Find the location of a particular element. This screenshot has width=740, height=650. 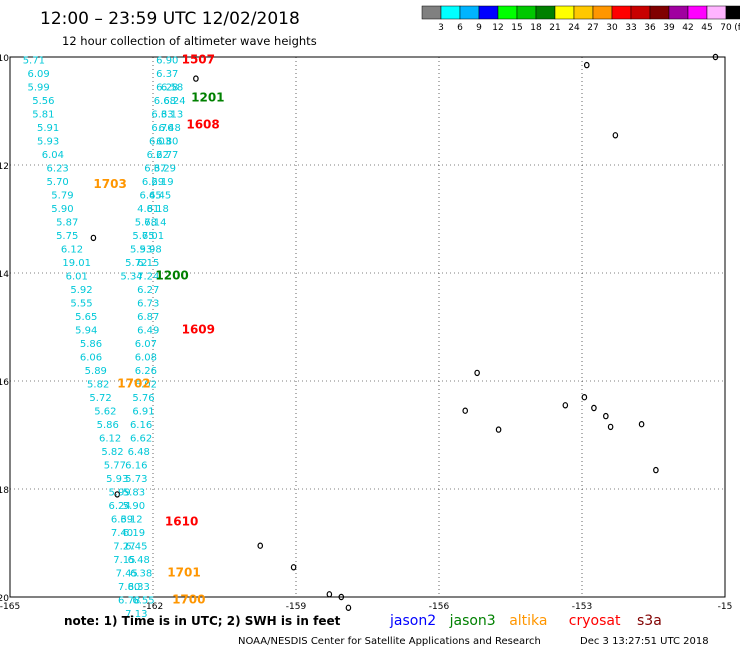

swh-value: 5.71 is located at coordinates (34, 61).